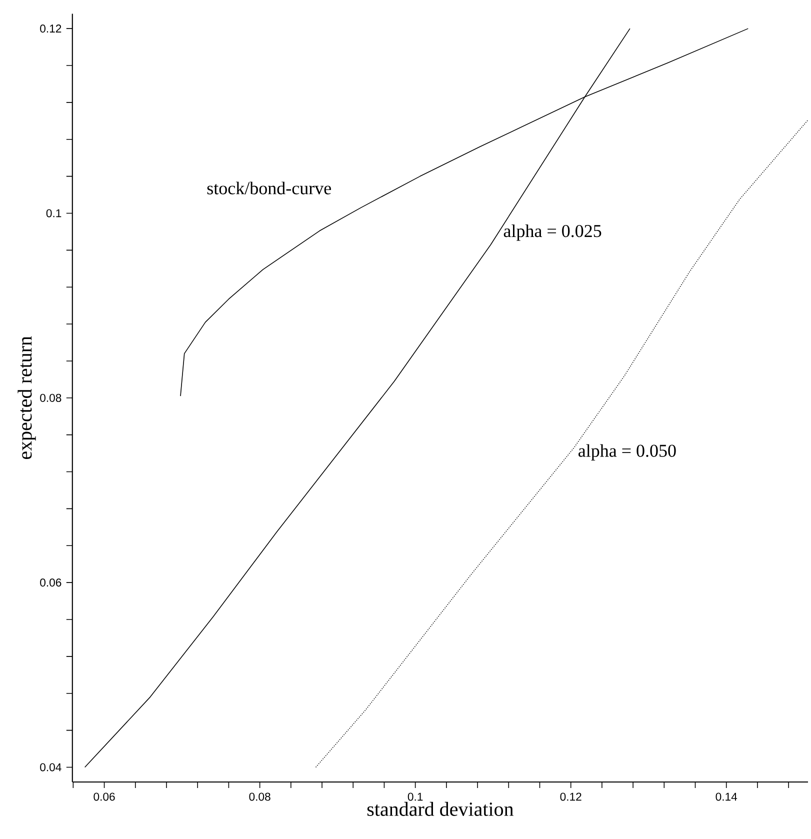 The image size is (811, 839). I want to click on y-tick-label: 0.1, so click(54, 213).